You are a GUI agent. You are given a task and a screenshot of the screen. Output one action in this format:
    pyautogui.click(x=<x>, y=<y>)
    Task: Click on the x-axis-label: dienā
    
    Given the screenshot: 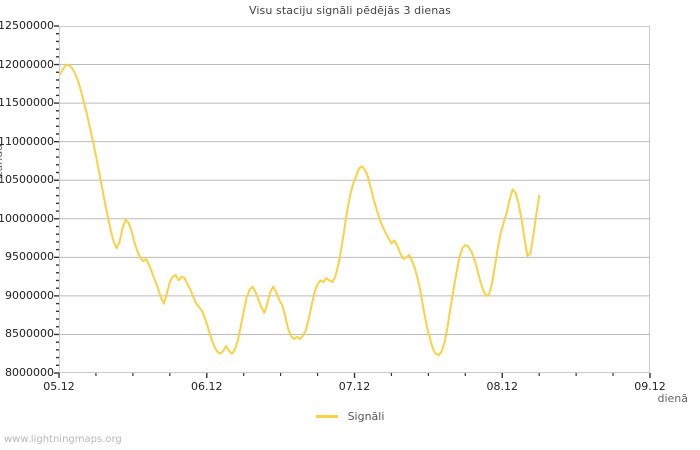 What is the action you would take?
    pyautogui.click(x=672, y=398)
    